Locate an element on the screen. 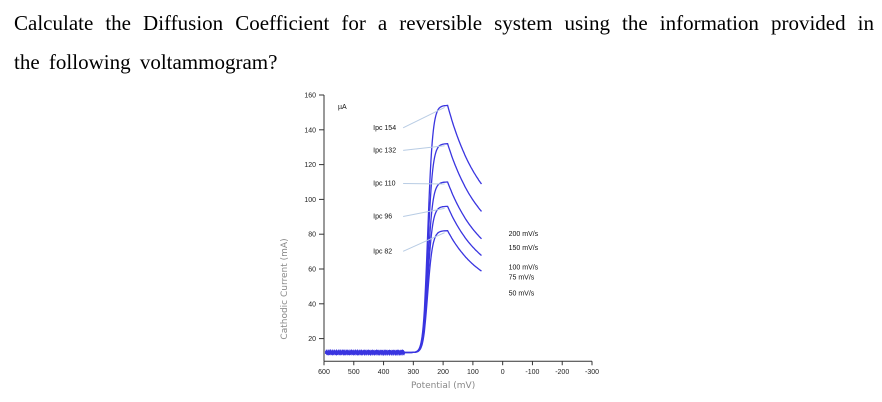 Image resolution: width=882 pixels, height=402 pixels. x-tick-label: -300 is located at coordinates (592, 372).